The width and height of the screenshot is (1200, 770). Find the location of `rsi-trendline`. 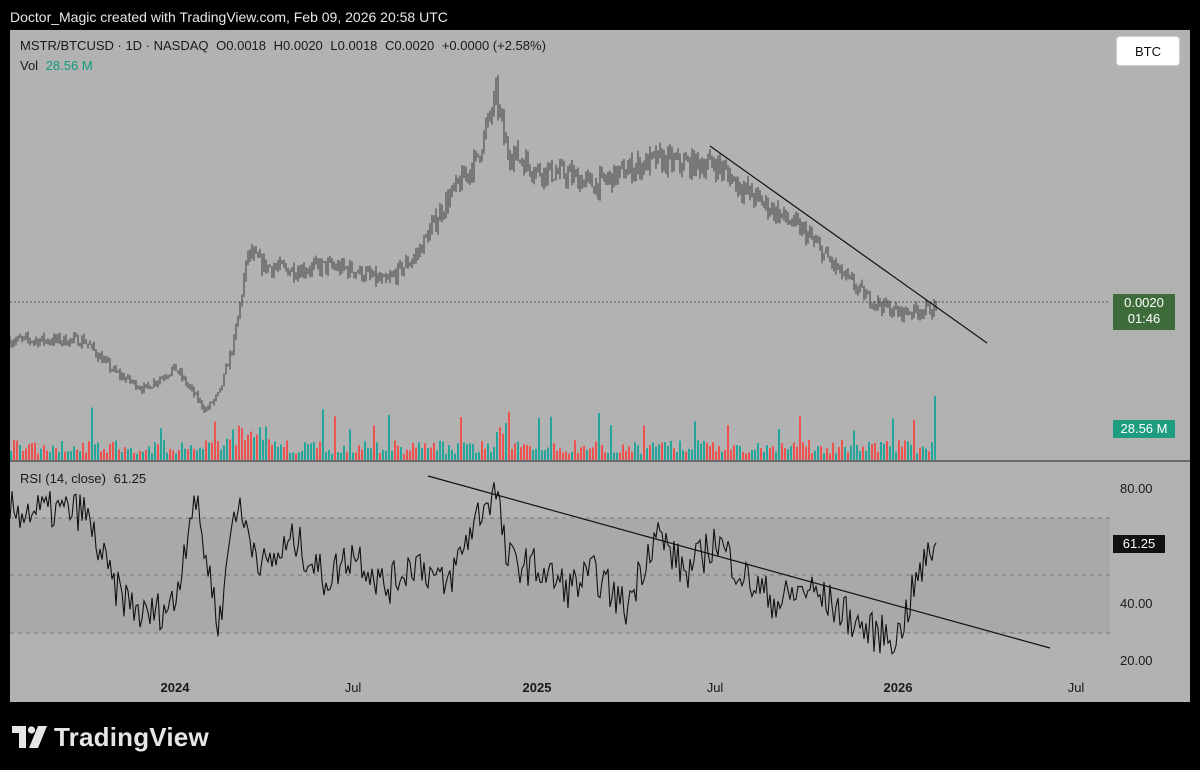

rsi-trendline is located at coordinates (739, 562).